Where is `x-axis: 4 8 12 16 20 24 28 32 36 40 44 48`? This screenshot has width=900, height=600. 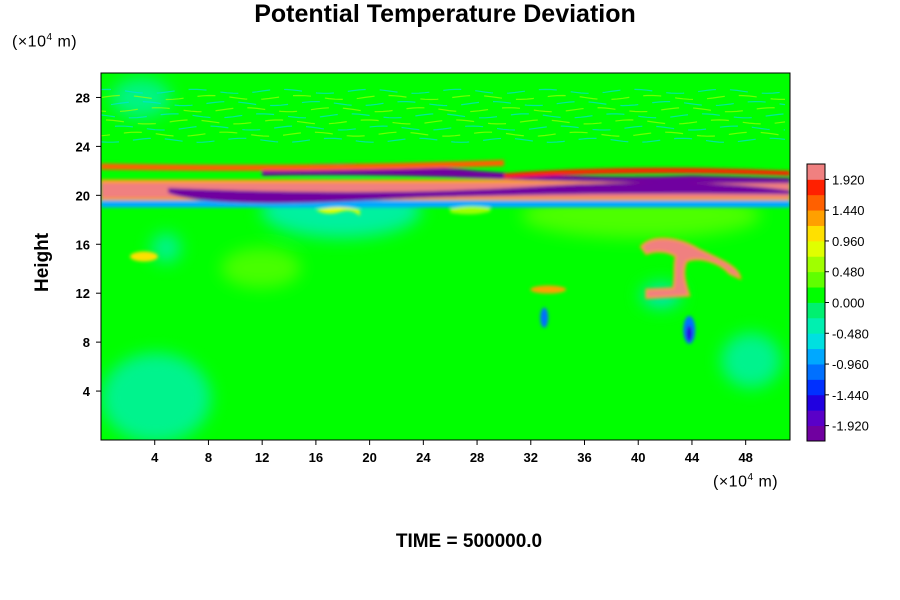 x-axis: 4 8 12 16 20 24 28 32 36 40 44 48 is located at coordinates (452, 452).